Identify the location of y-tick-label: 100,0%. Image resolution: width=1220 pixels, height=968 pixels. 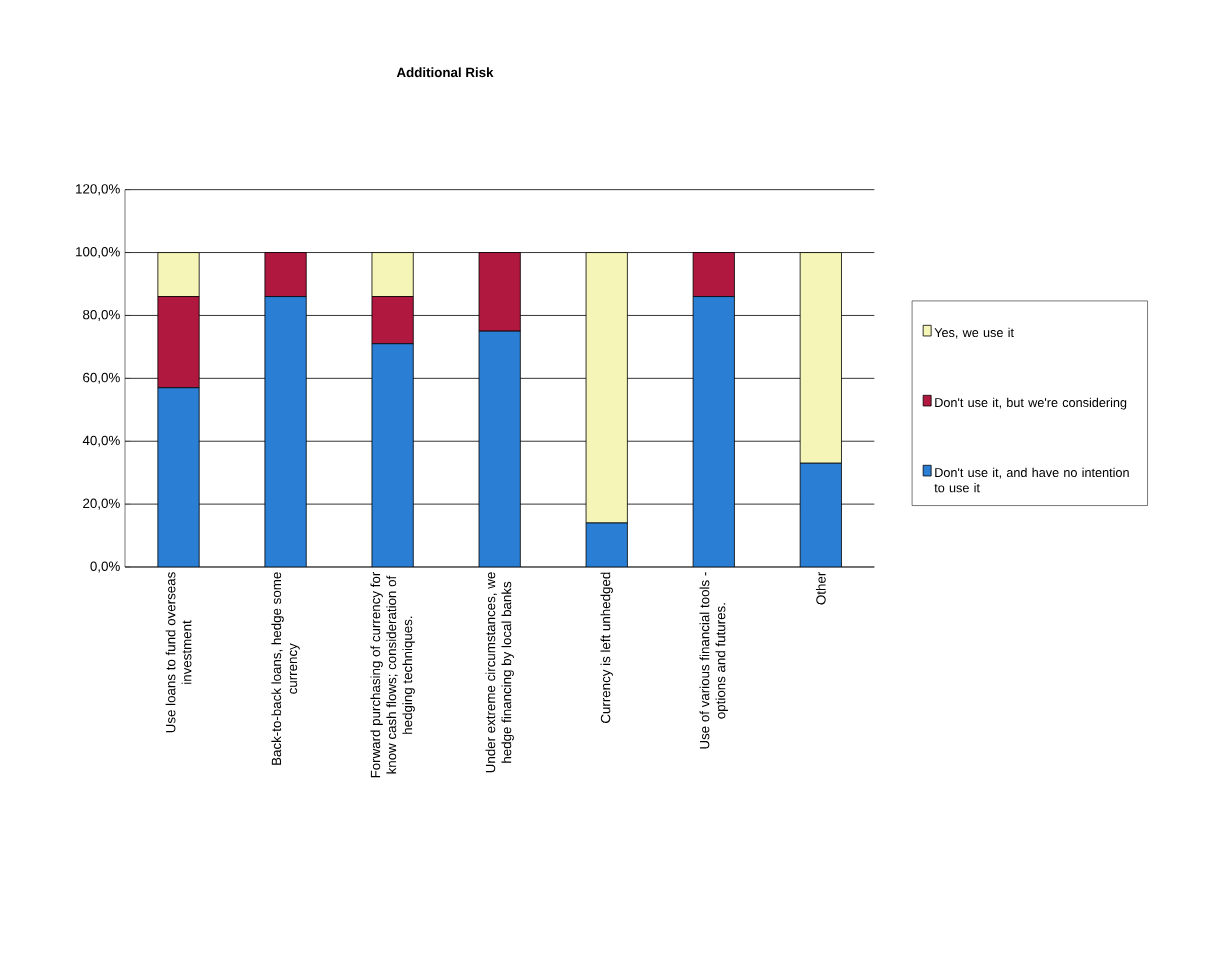
(98, 253).